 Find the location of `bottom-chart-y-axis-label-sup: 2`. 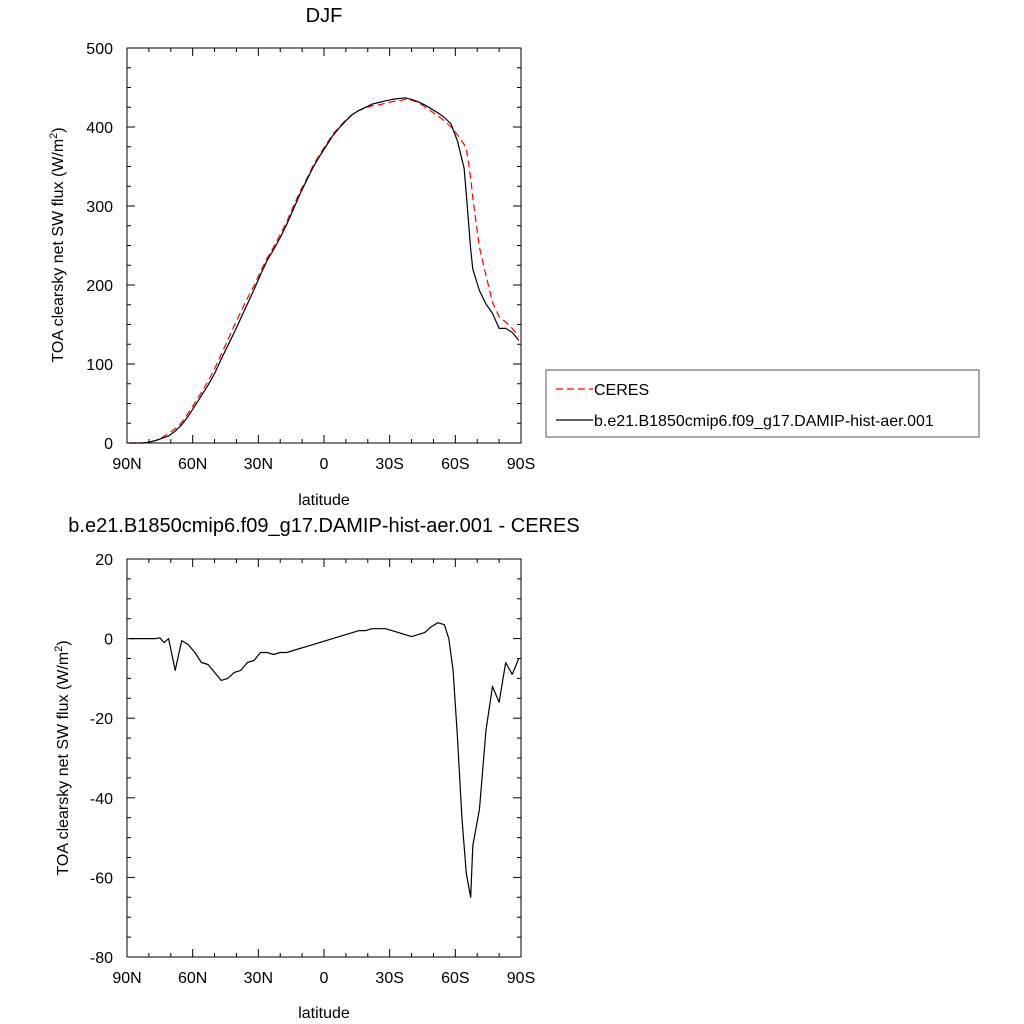

bottom-chart-y-axis-label-sup: 2 is located at coordinates (59, 649).